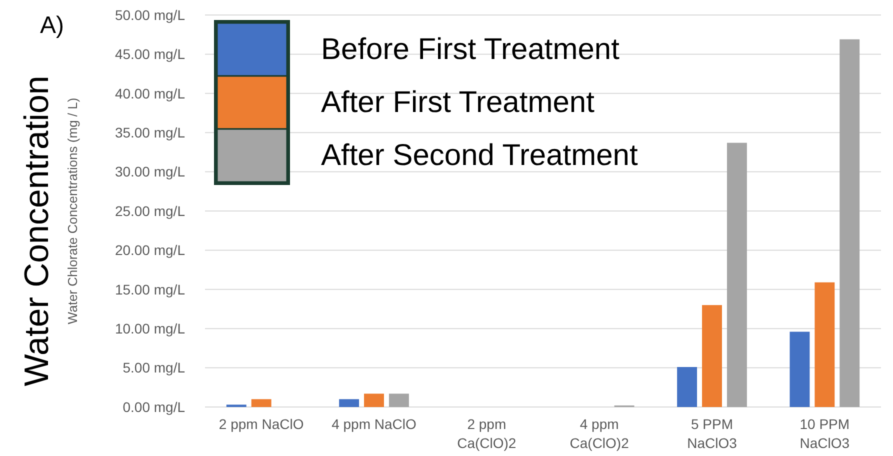  What do you see at coordinates (479, 155) in the screenshot?
I see `legend-label: After Second Treatment` at bounding box center [479, 155].